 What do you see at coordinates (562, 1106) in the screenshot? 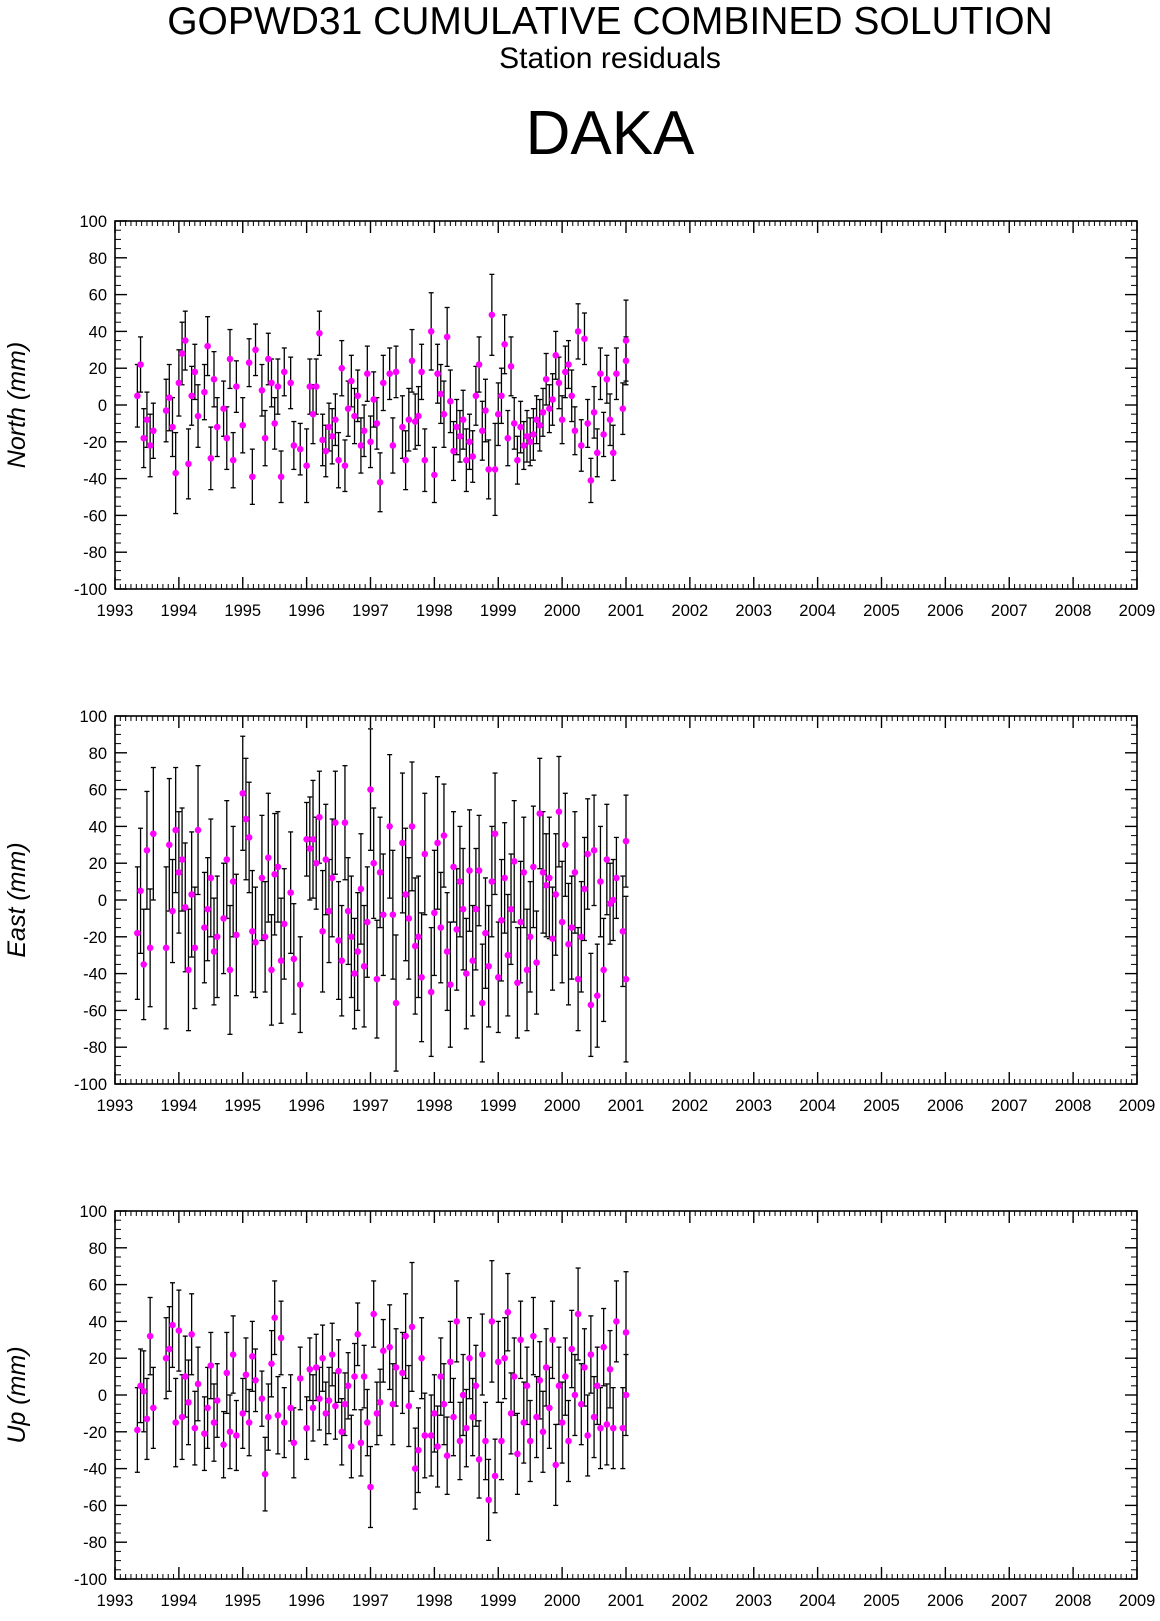
I see `x-tick-label: 2000` at bounding box center [562, 1106].